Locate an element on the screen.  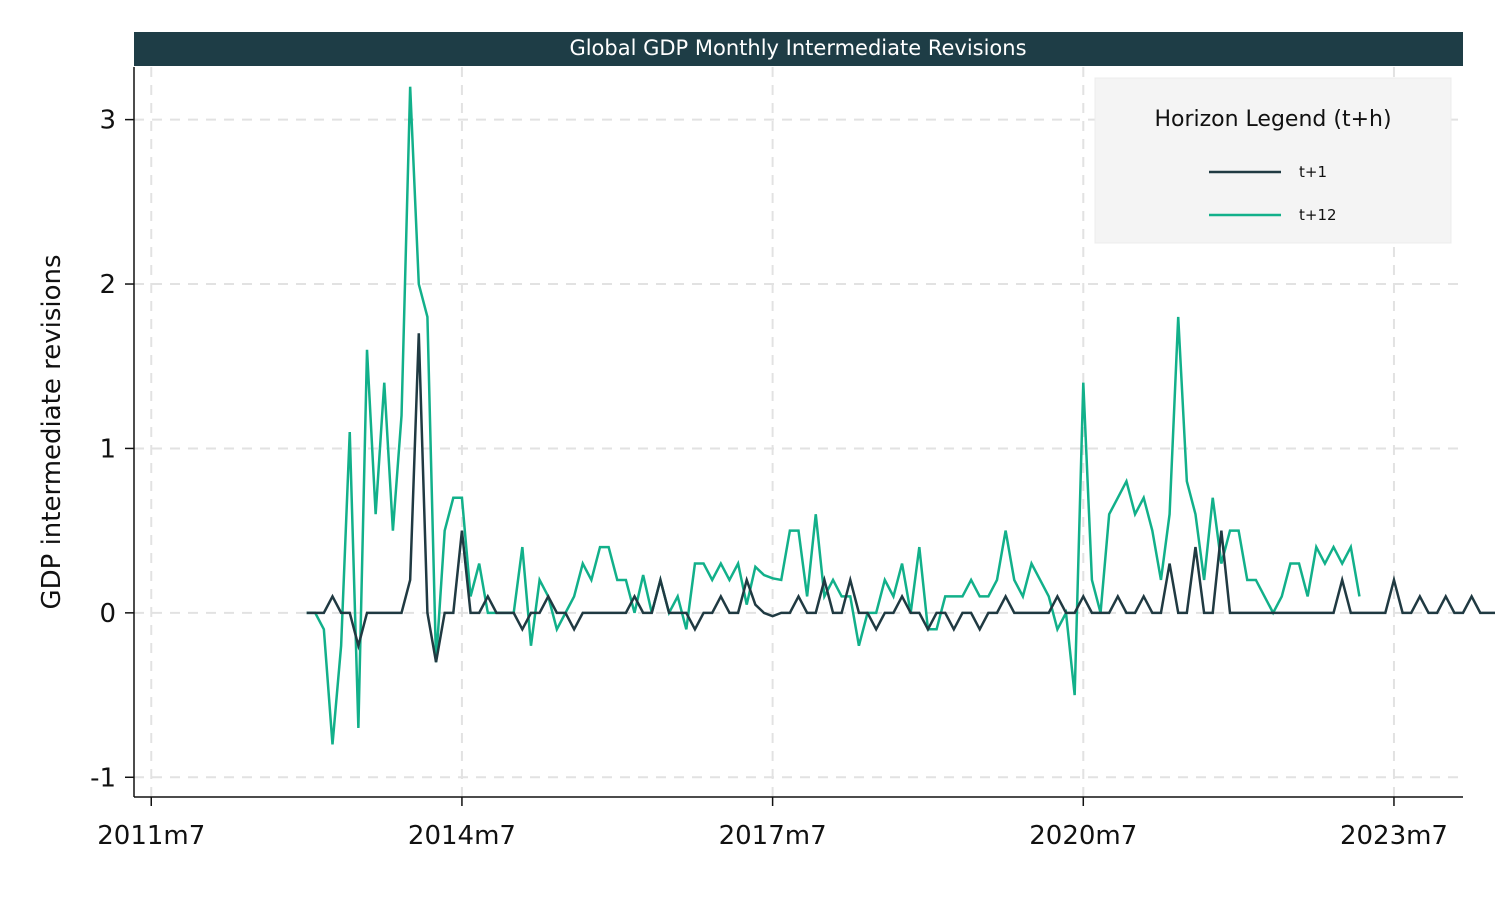
x-axis-ticks: 2011m7 2014m7 2017m7 2020m7 2023m7 is located at coordinates (772, 824).